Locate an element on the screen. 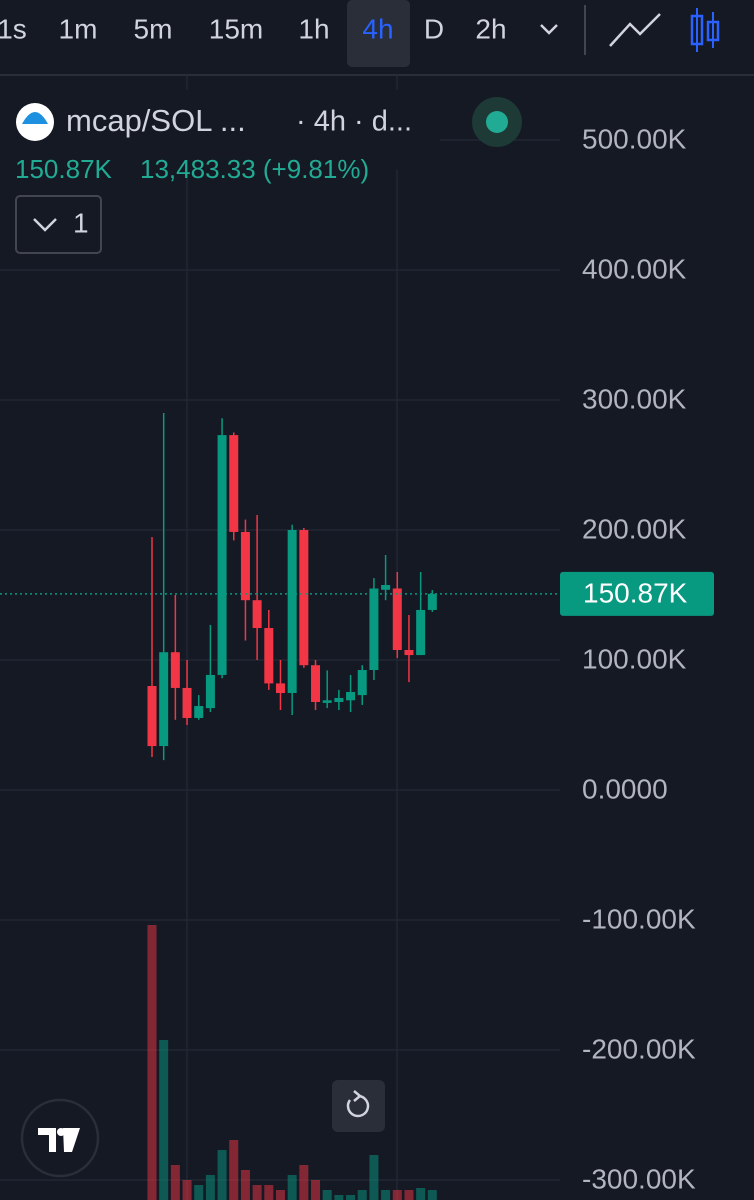  toolbar: 1s 1m 5m 15m 1h 4h D 2h is located at coordinates (377, 38).